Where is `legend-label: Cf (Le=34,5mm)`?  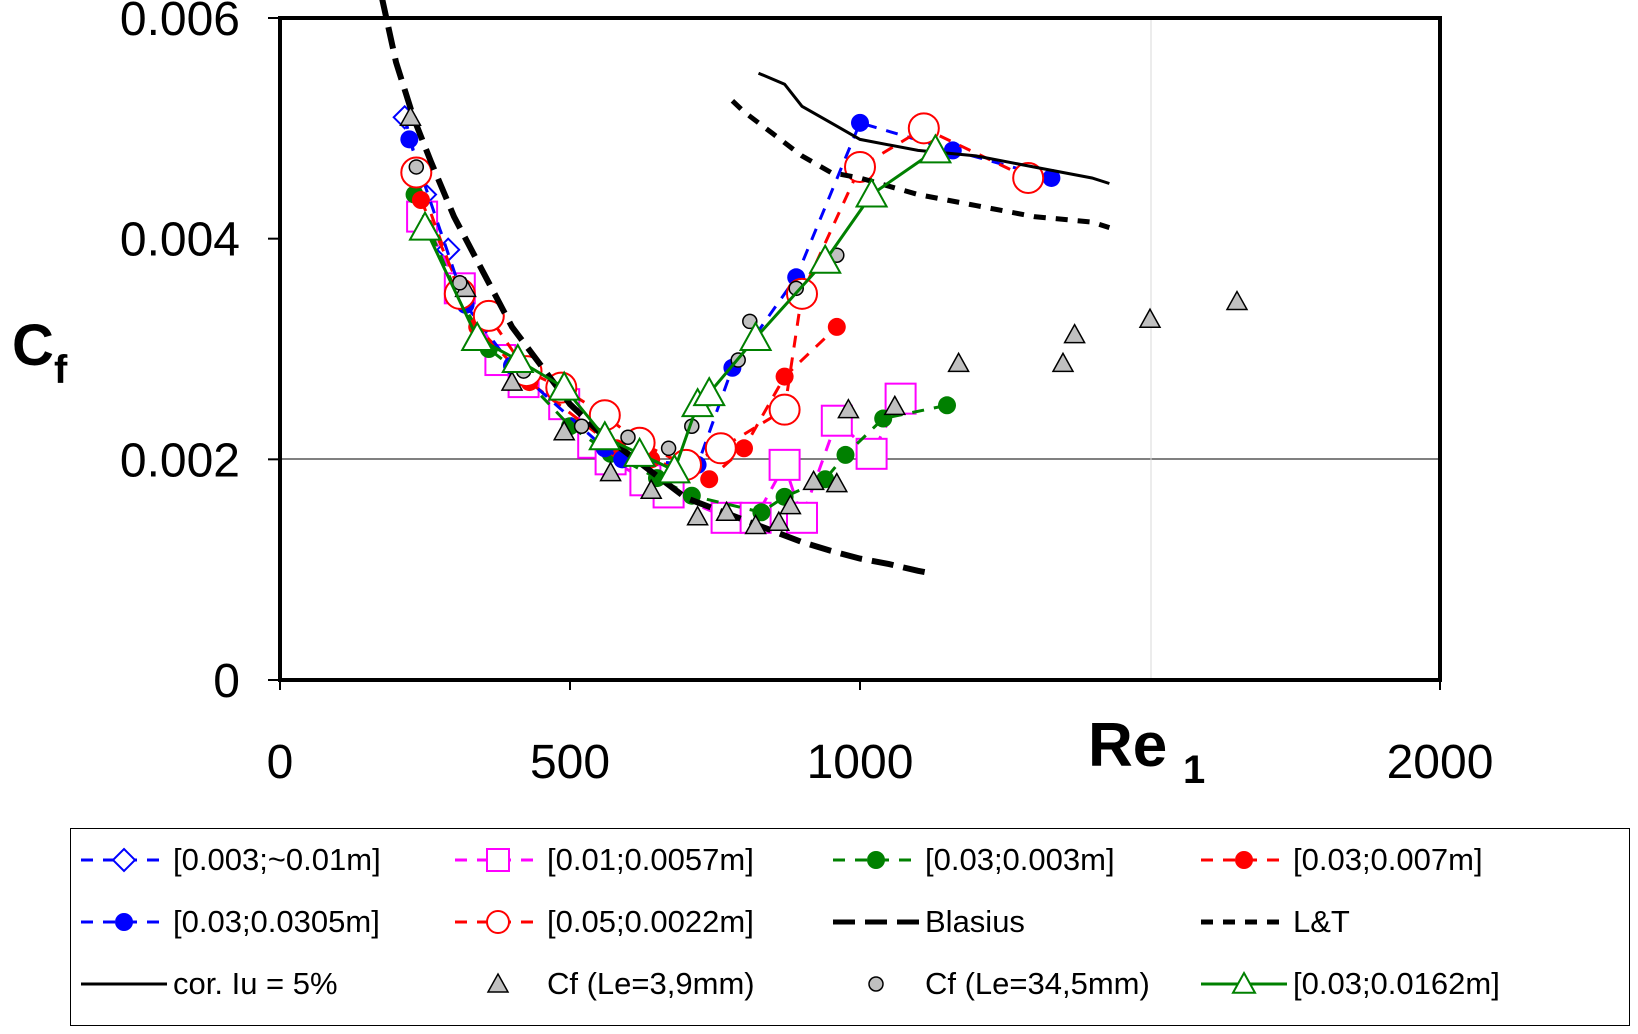
legend-label: Cf (Le=34,5mm) is located at coordinates (1037, 983).